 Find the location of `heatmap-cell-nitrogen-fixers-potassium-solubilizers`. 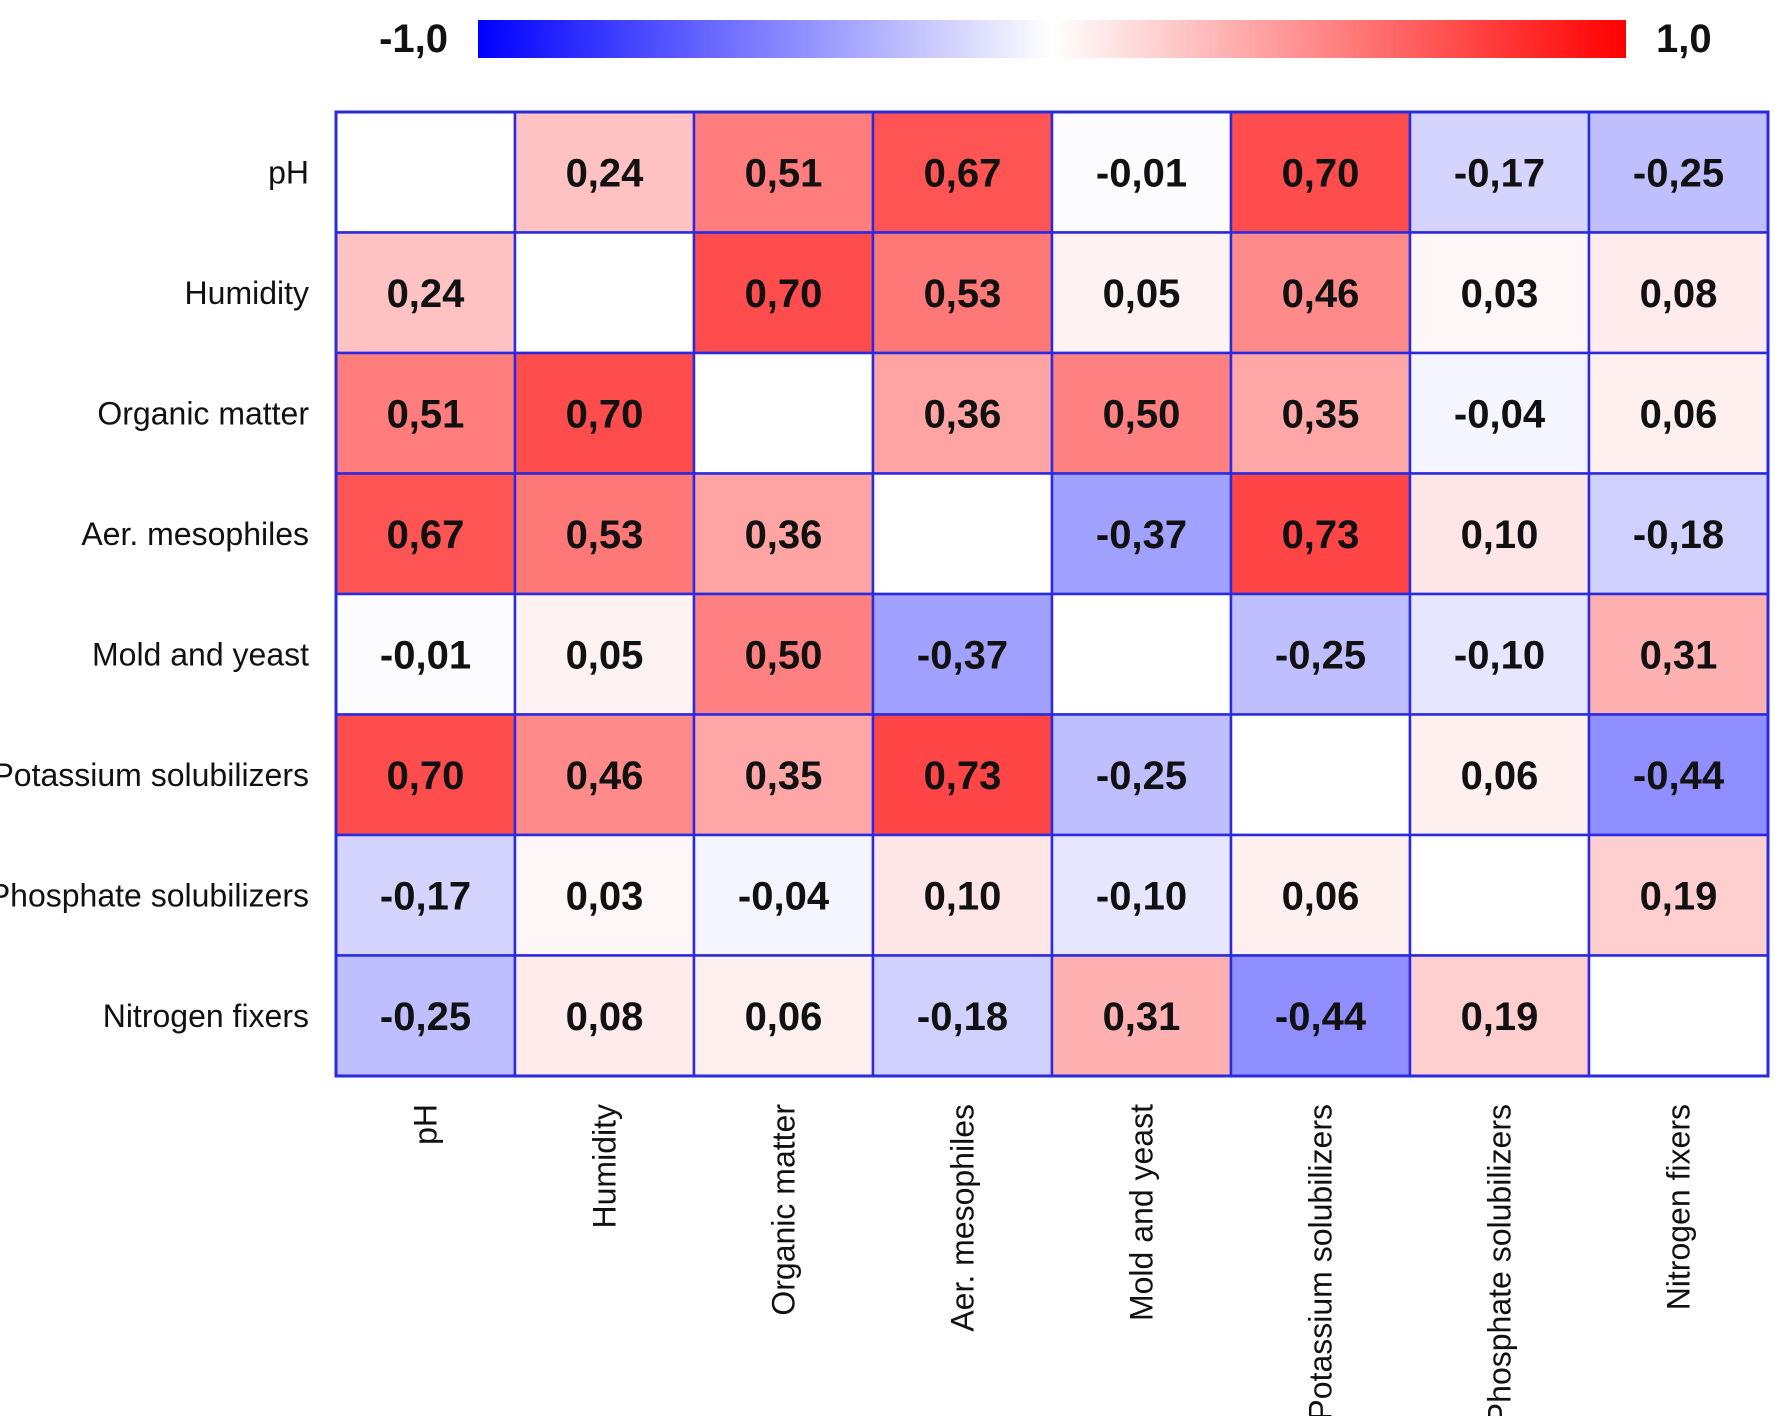

heatmap-cell-nitrogen-fixers-potassium-solubilizers is located at coordinates (1320, 1016).